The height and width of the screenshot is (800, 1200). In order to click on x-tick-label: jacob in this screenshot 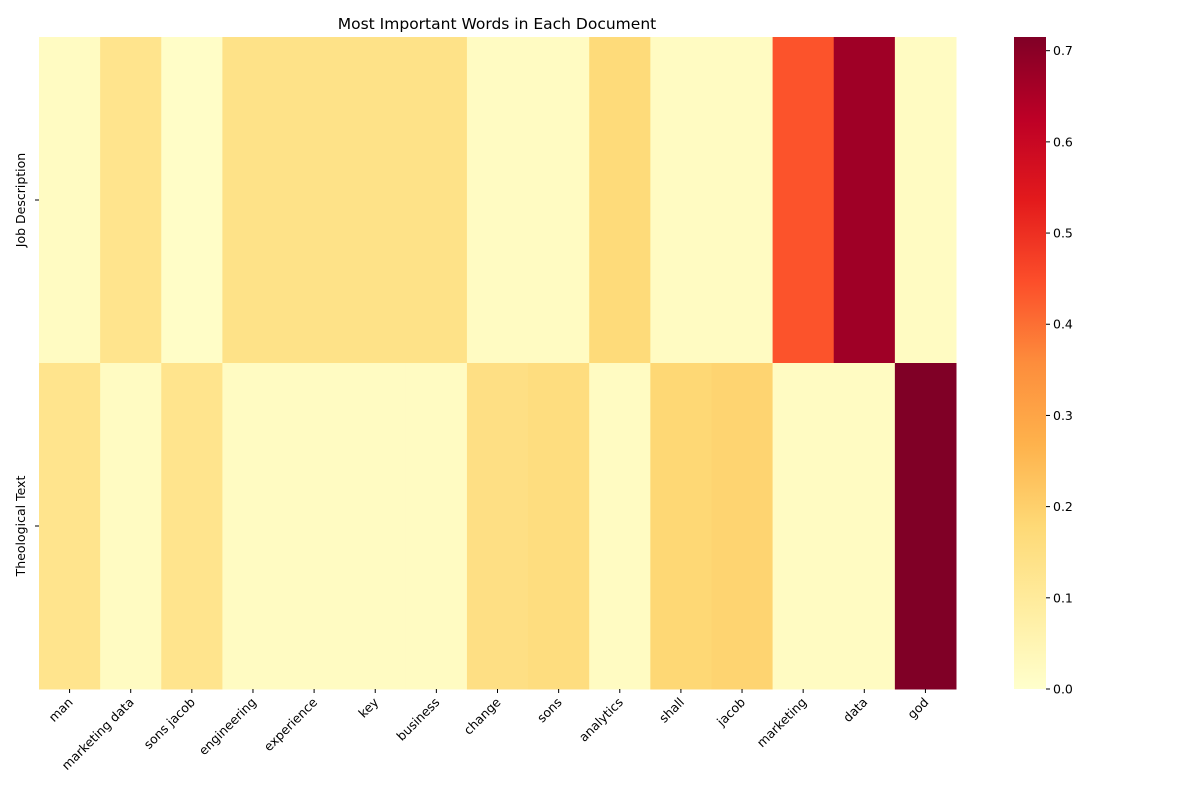, I will do `click(730, 711)`.